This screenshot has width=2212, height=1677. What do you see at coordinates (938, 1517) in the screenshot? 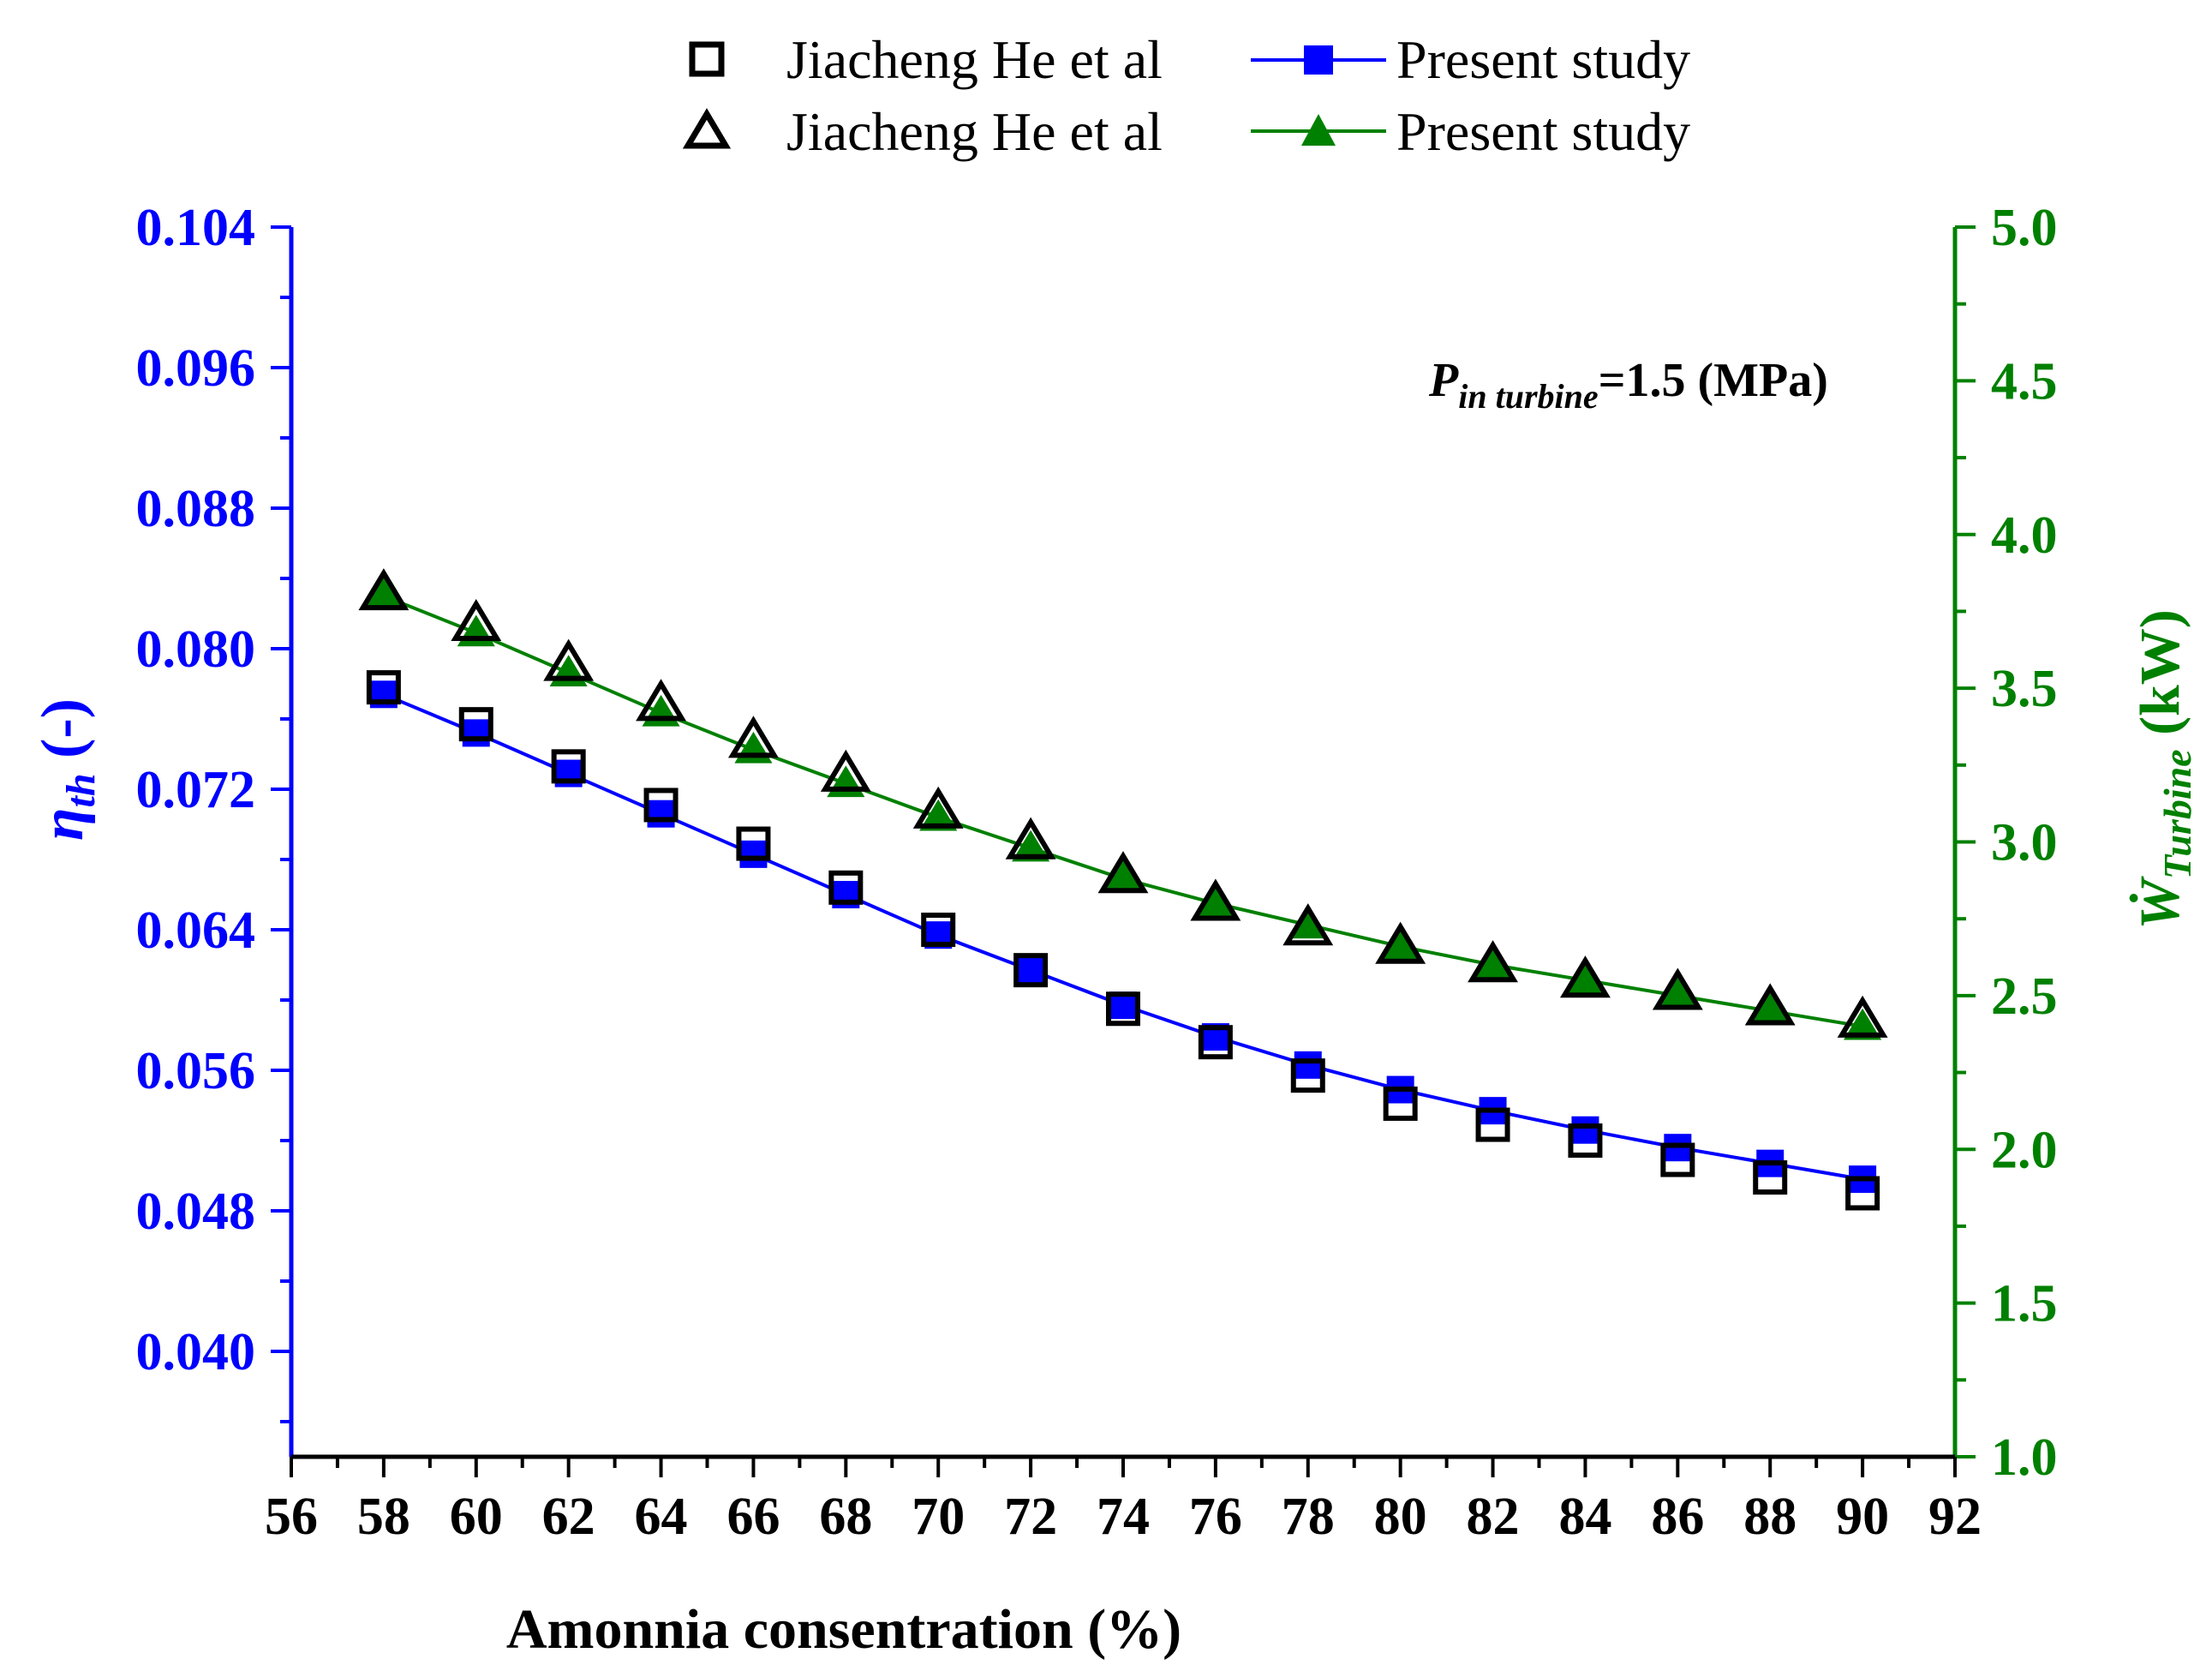
I see `x-tick-label: 70` at bounding box center [938, 1517].